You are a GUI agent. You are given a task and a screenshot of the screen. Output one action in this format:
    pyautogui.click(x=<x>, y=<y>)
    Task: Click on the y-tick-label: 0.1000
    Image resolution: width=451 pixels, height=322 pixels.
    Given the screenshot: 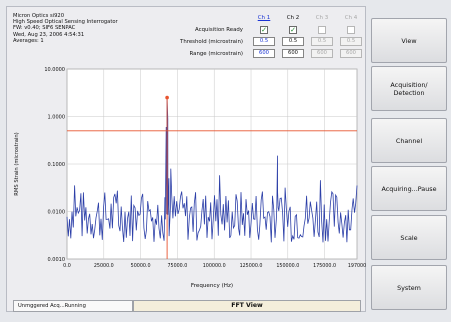 What is the action you would take?
    pyautogui.click(x=57, y=165)
    